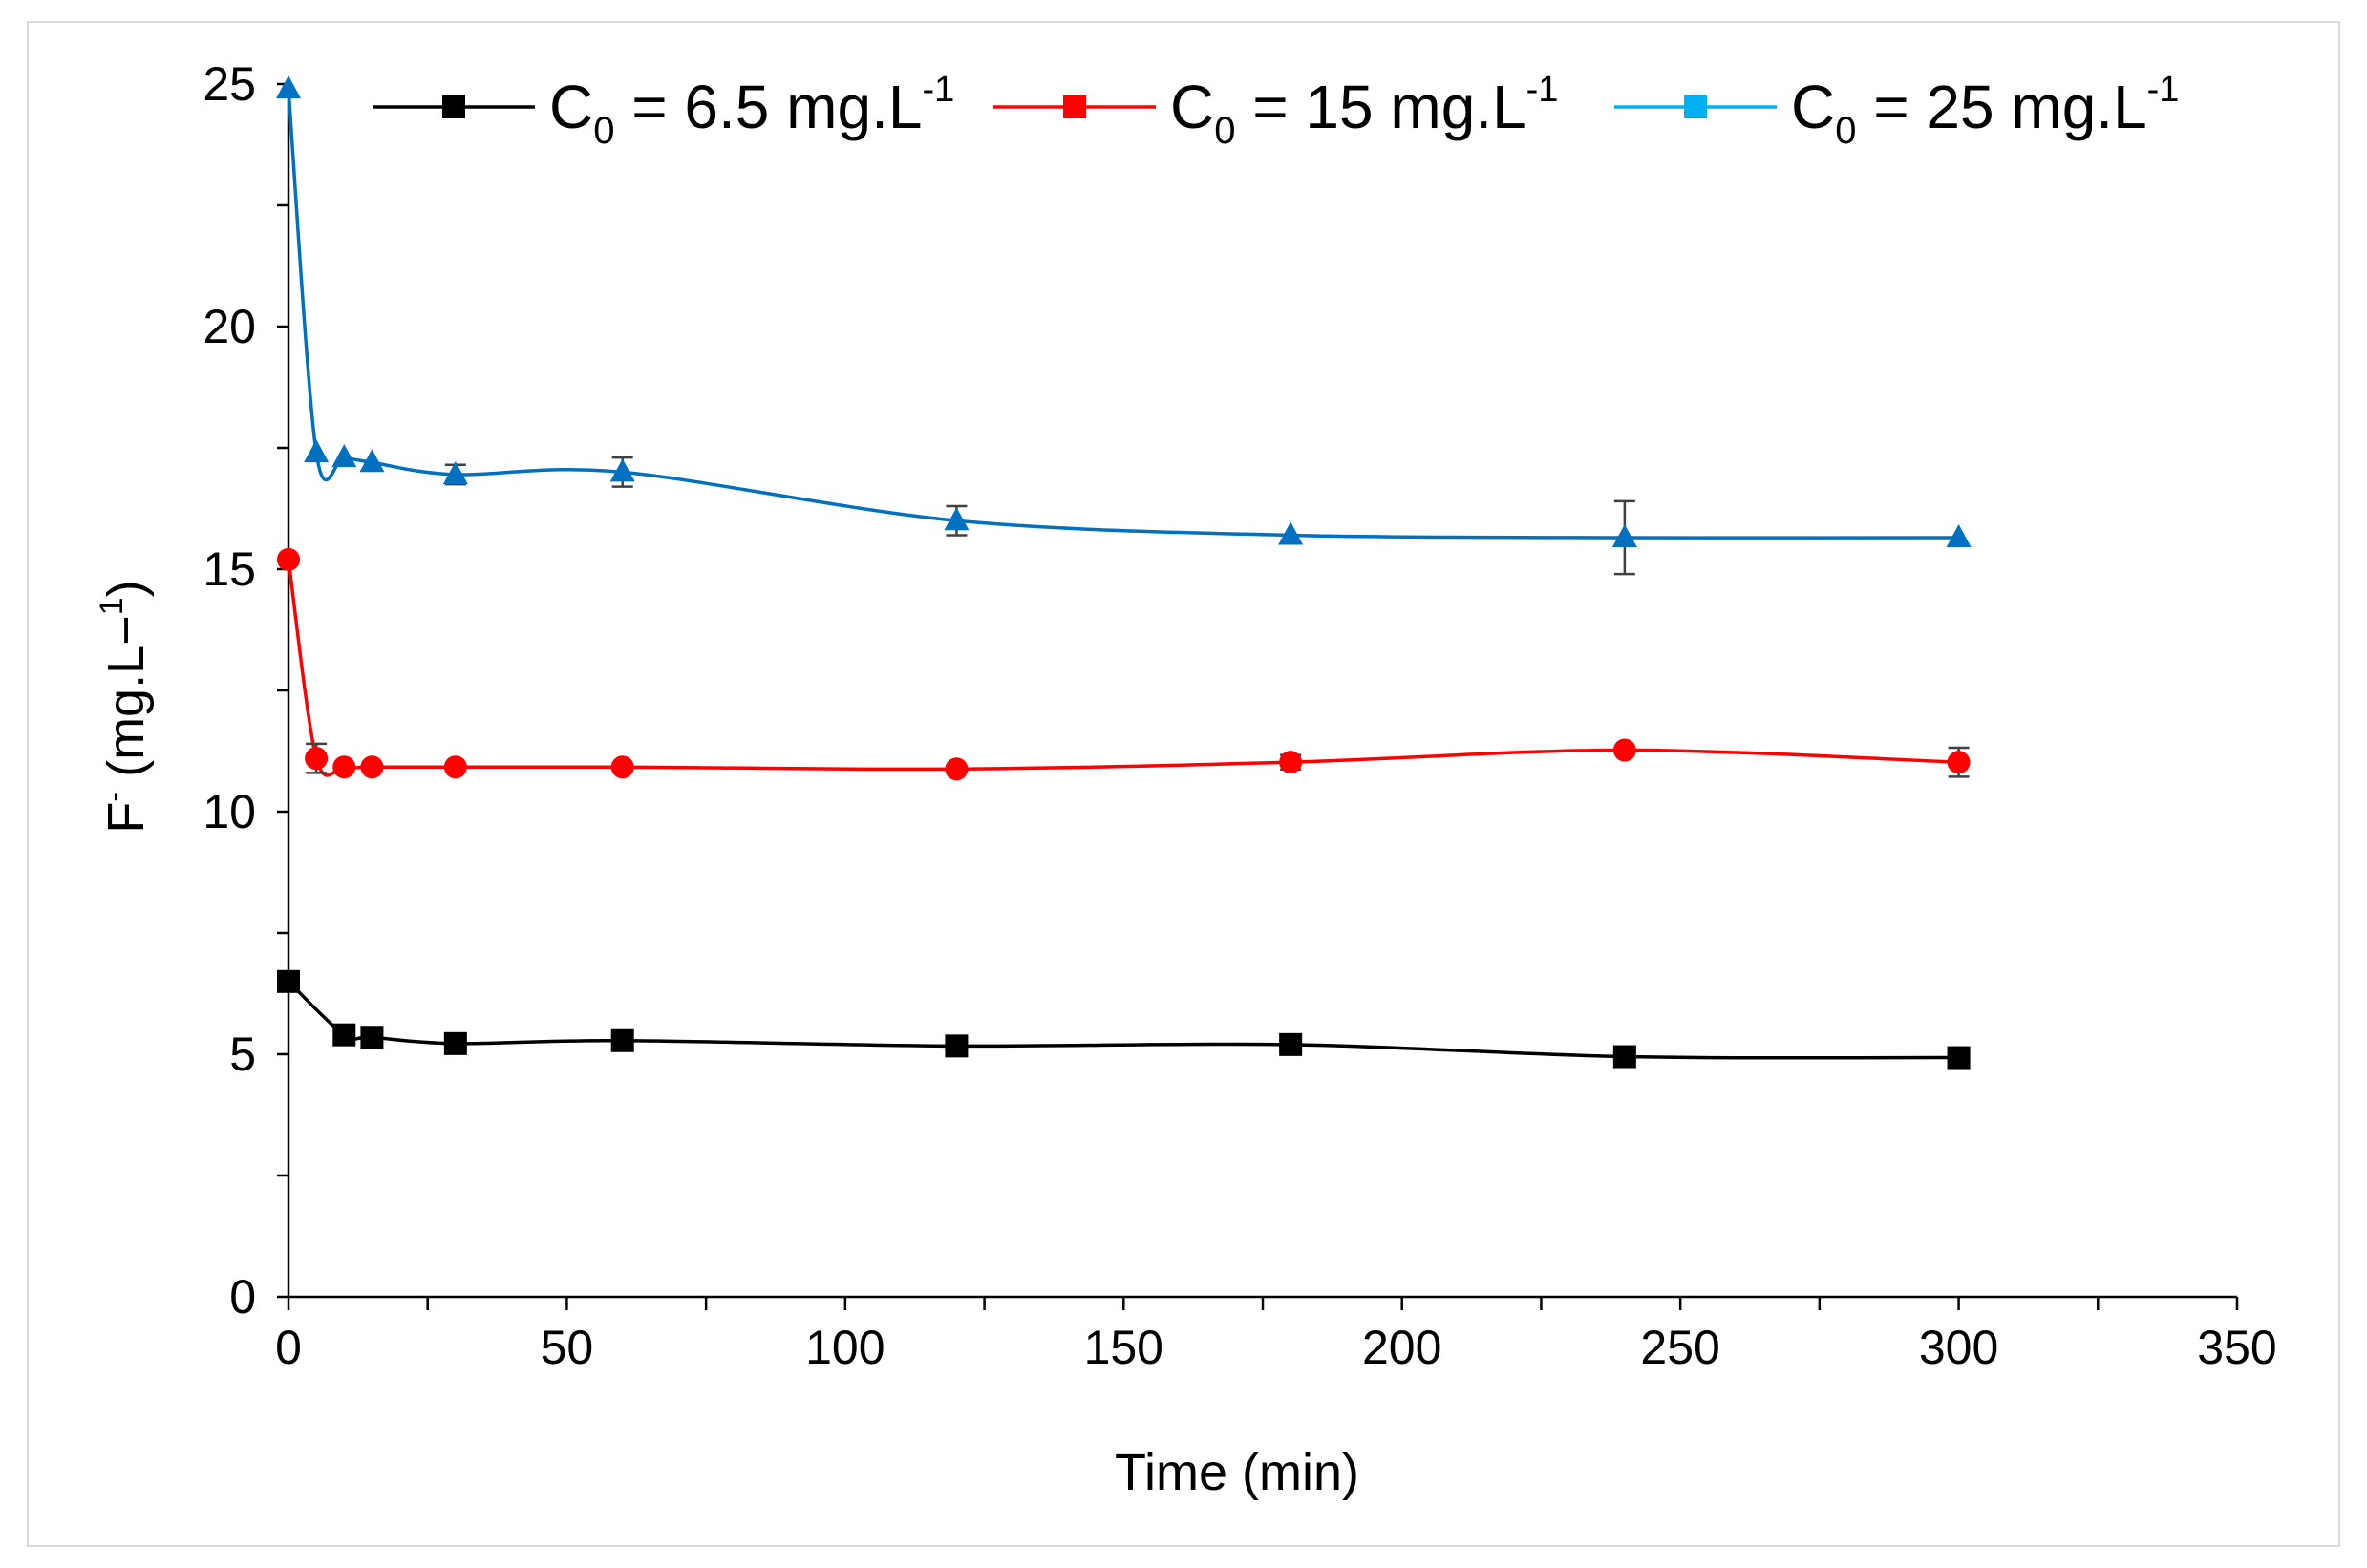 The image size is (2367, 1568). Describe the element at coordinates (242, 1297) in the screenshot. I see `y-tick-label: 0` at that location.